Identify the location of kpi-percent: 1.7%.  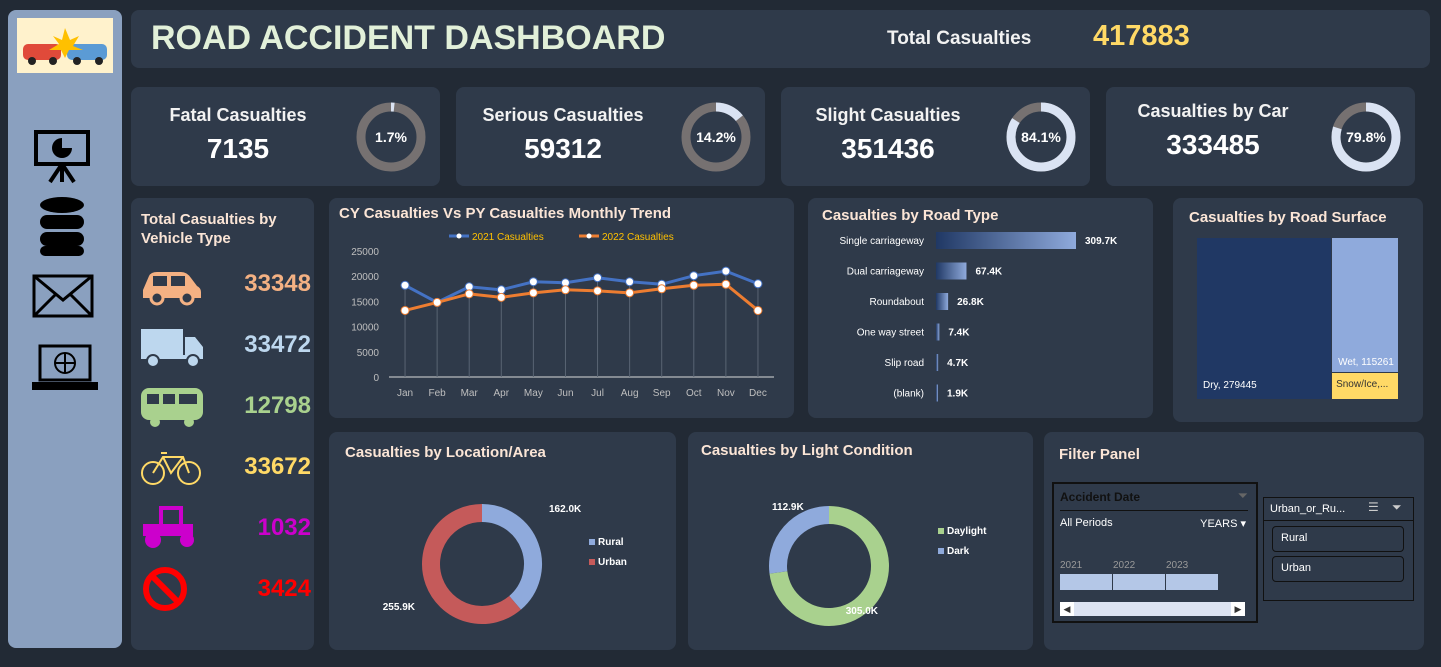
(391, 137).